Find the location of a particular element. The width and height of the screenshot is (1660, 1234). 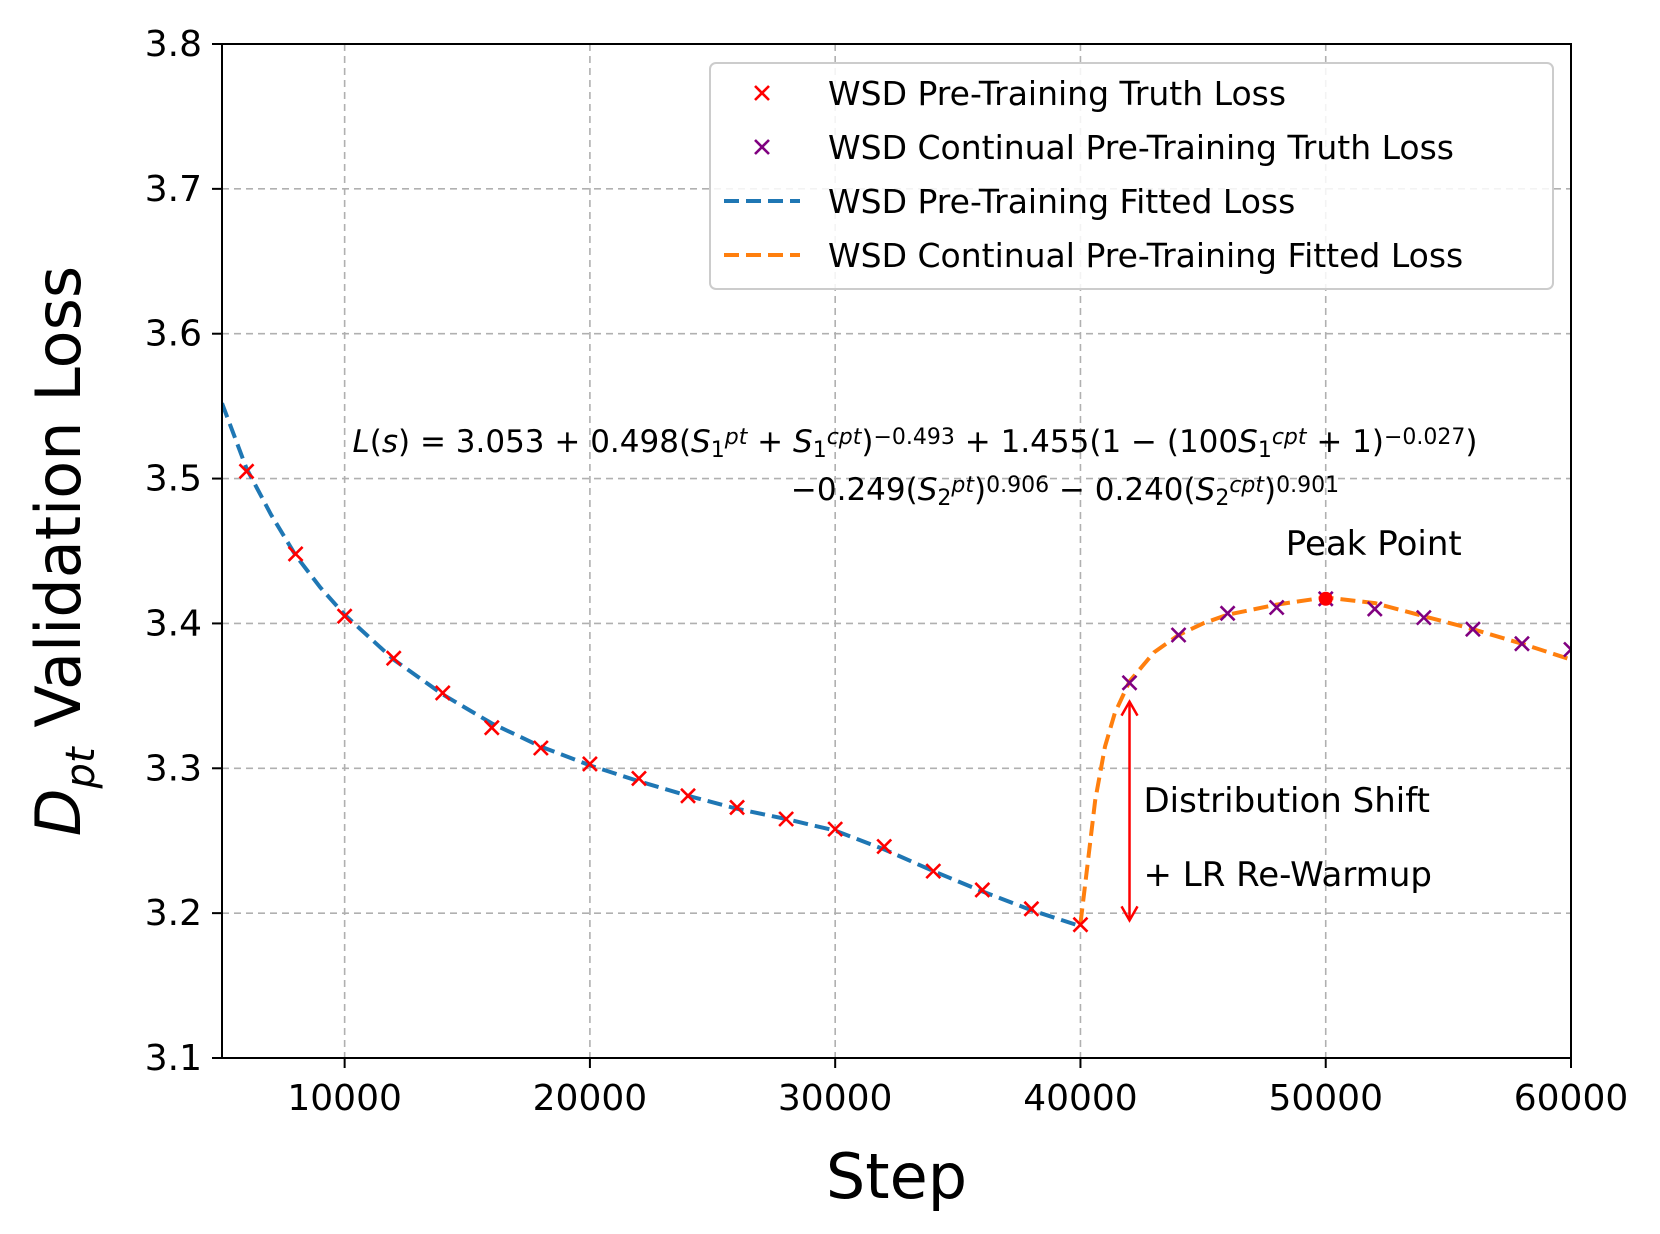

legend-item-wsd-pre-training-fitted-loss: WSD Pre-Training Fitted Loss is located at coordinates (1009, 201).